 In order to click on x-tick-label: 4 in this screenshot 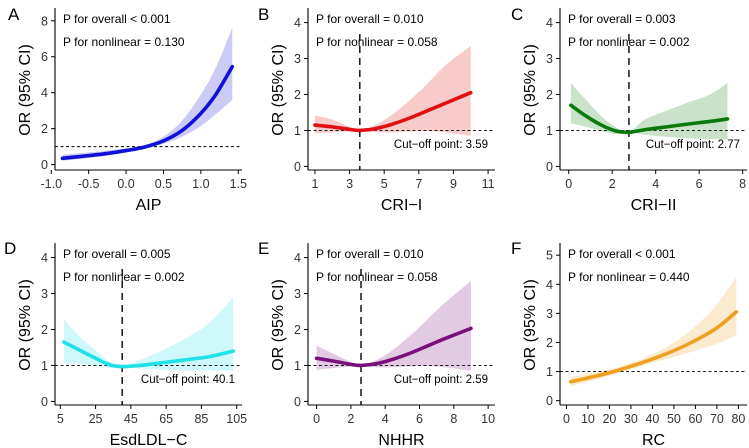, I will do `click(655, 184)`.